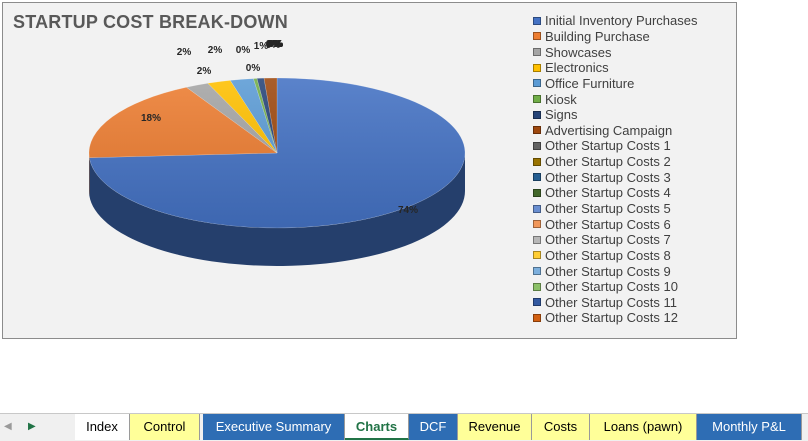 This screenshot has height=441, width=808. I want to click on legend-item: Other Startup Costs 5, so click(615, 209).